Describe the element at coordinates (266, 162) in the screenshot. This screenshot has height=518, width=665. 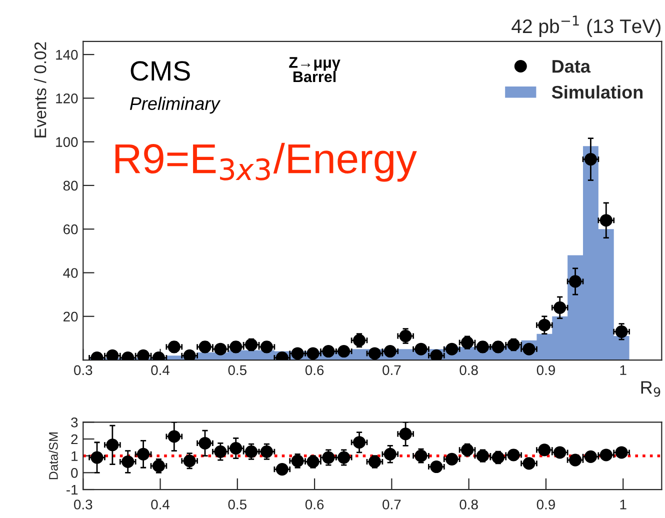
I see `annotation: R9=E$_{3x3}$/Energy` at that location.